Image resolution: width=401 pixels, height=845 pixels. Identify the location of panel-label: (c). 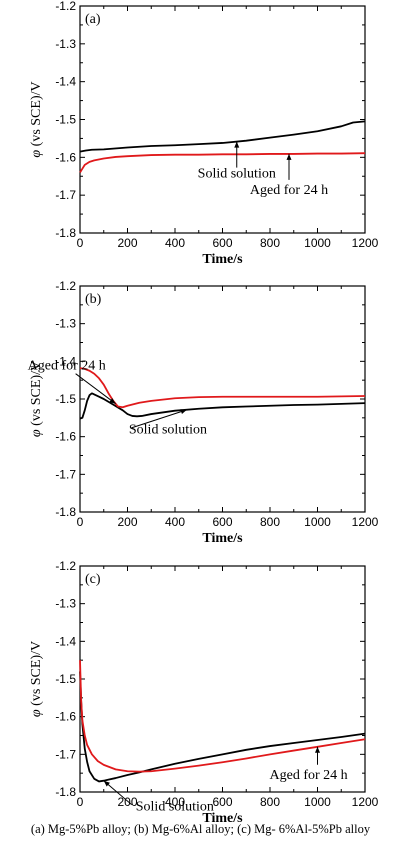
(93, 579).